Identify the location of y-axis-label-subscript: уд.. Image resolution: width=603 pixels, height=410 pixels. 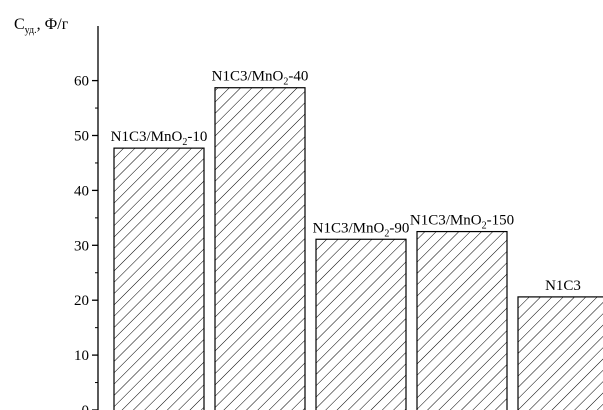
(31, 30).